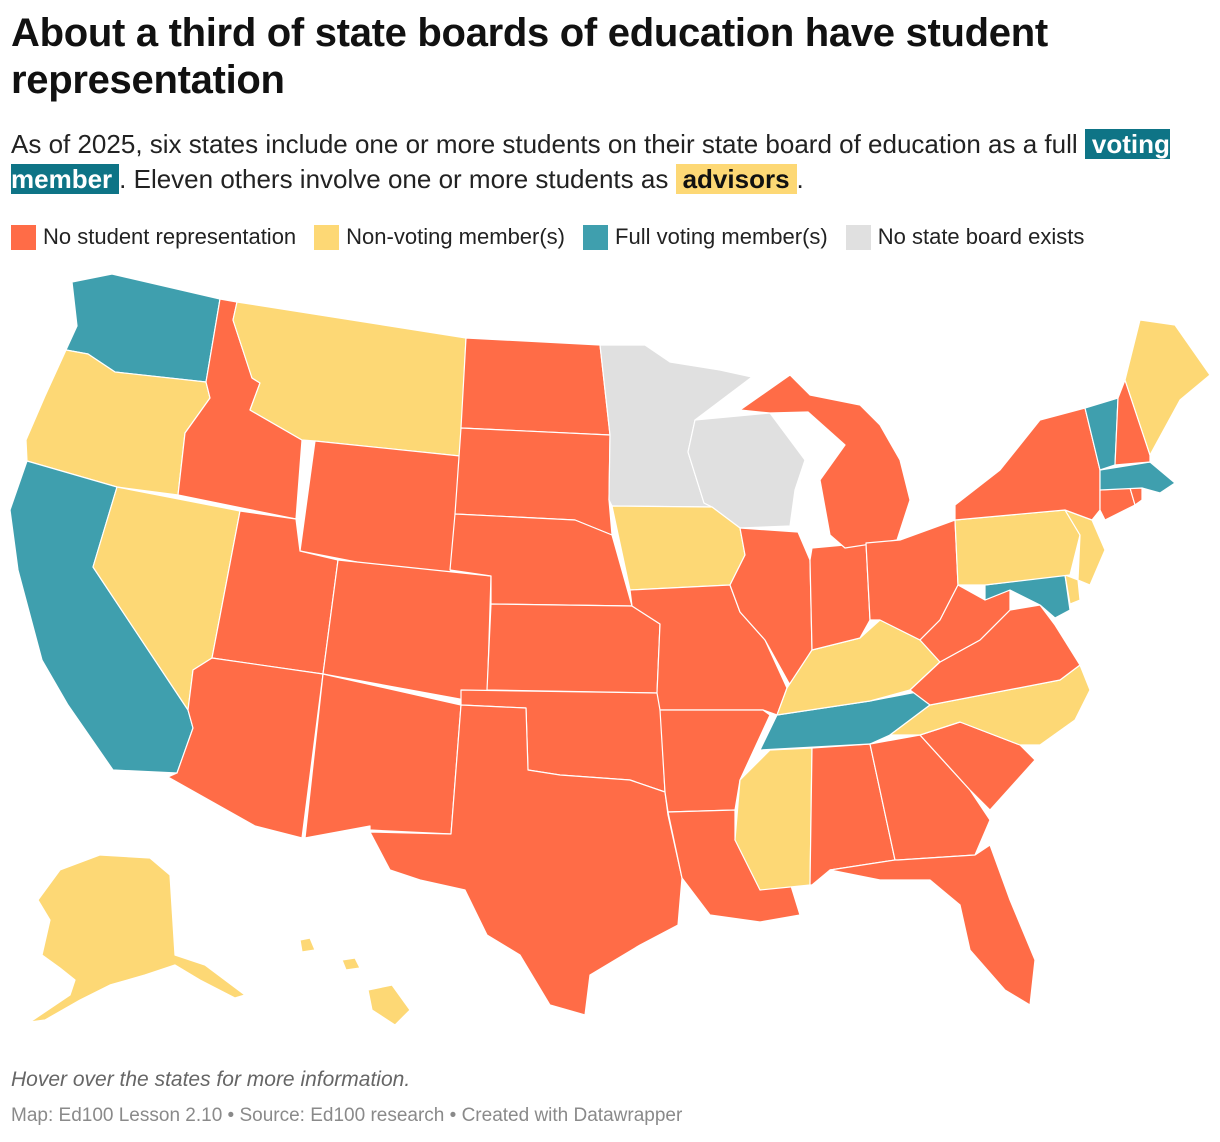 Image resolution: width=1220 pixels, height=1142 pixels. I want to click on state-new-york, so click(1027, 464).